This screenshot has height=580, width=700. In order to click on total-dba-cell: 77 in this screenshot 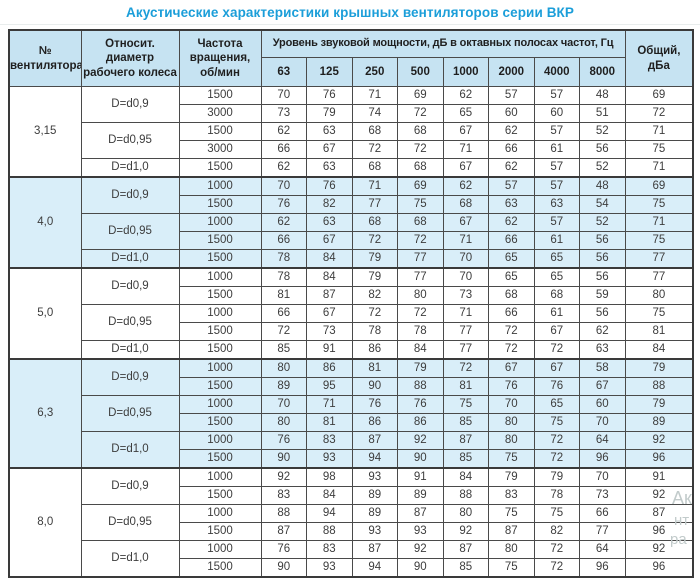, I will do `click(659, 259)`.